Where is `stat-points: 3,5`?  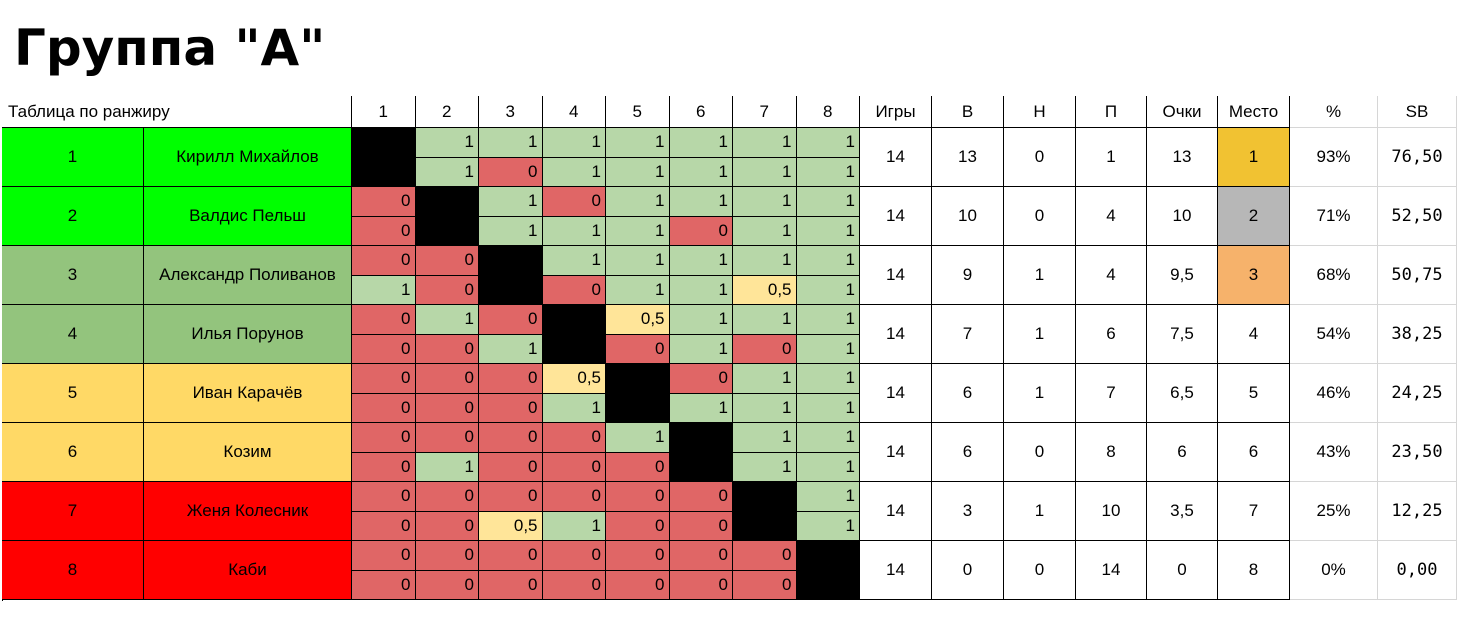
stat-points: 3,5 is located at coordinates (1182, 511).